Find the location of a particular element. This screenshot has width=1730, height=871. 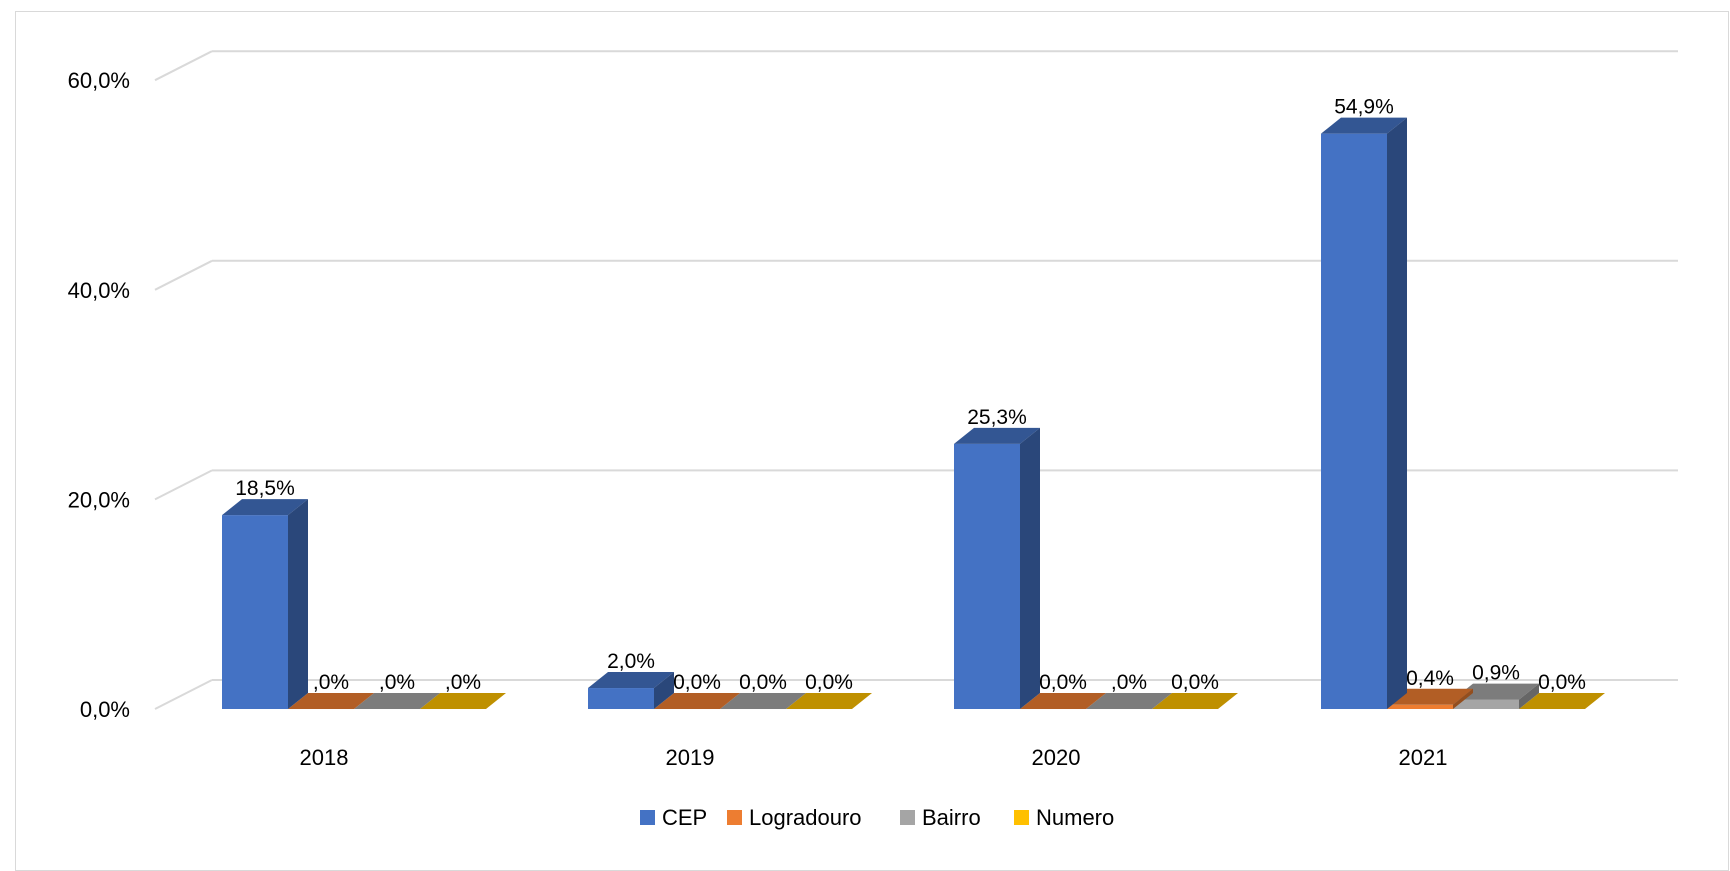

y-tick-label: 20,0% is located at coordinates (99, 499).